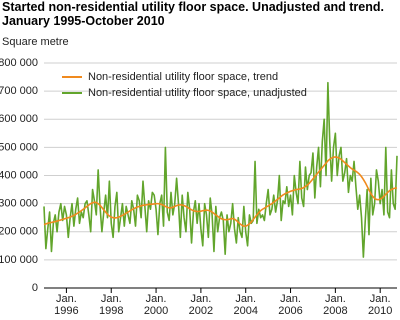 The image size is (400, 320). What do you see at coordinates (66, 311) in the screenshot?
I see `x-tick-label: 1996` at bounding box center [66, 311].